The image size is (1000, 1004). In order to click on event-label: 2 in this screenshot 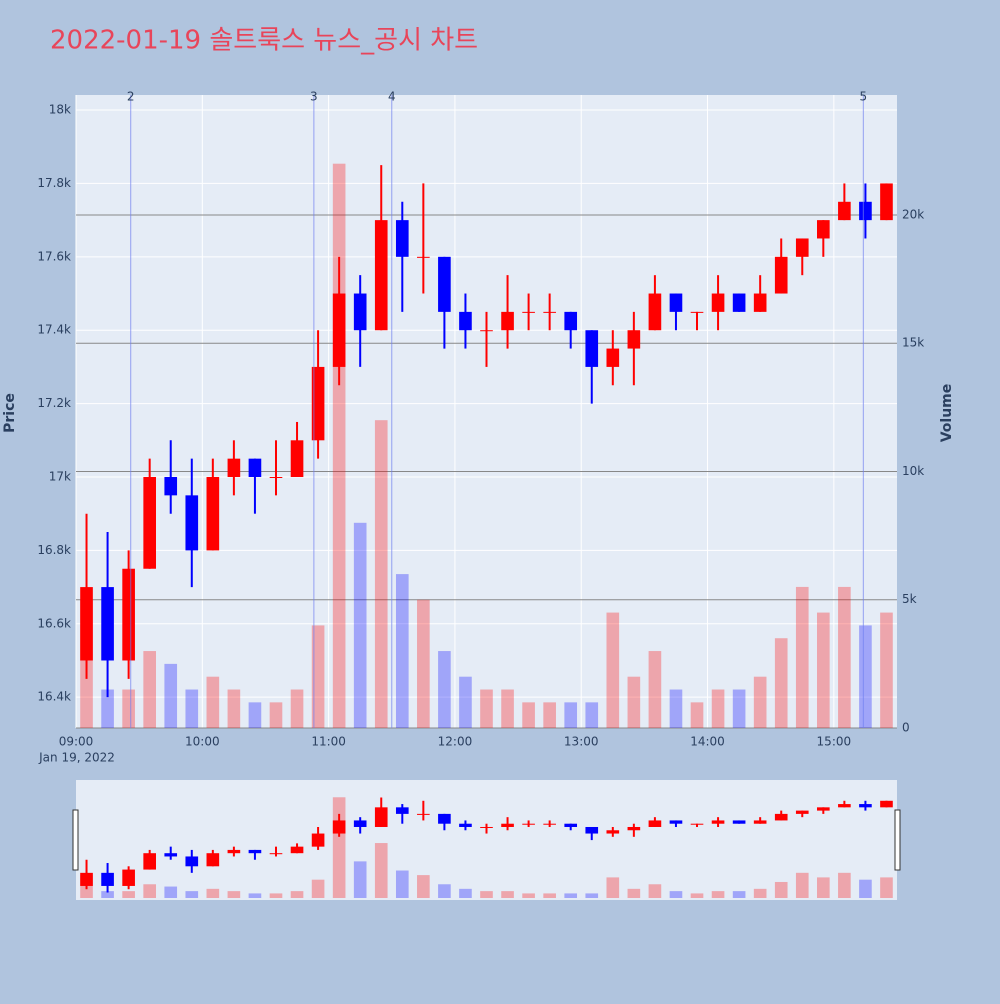, I will do `click(131, 97)`.